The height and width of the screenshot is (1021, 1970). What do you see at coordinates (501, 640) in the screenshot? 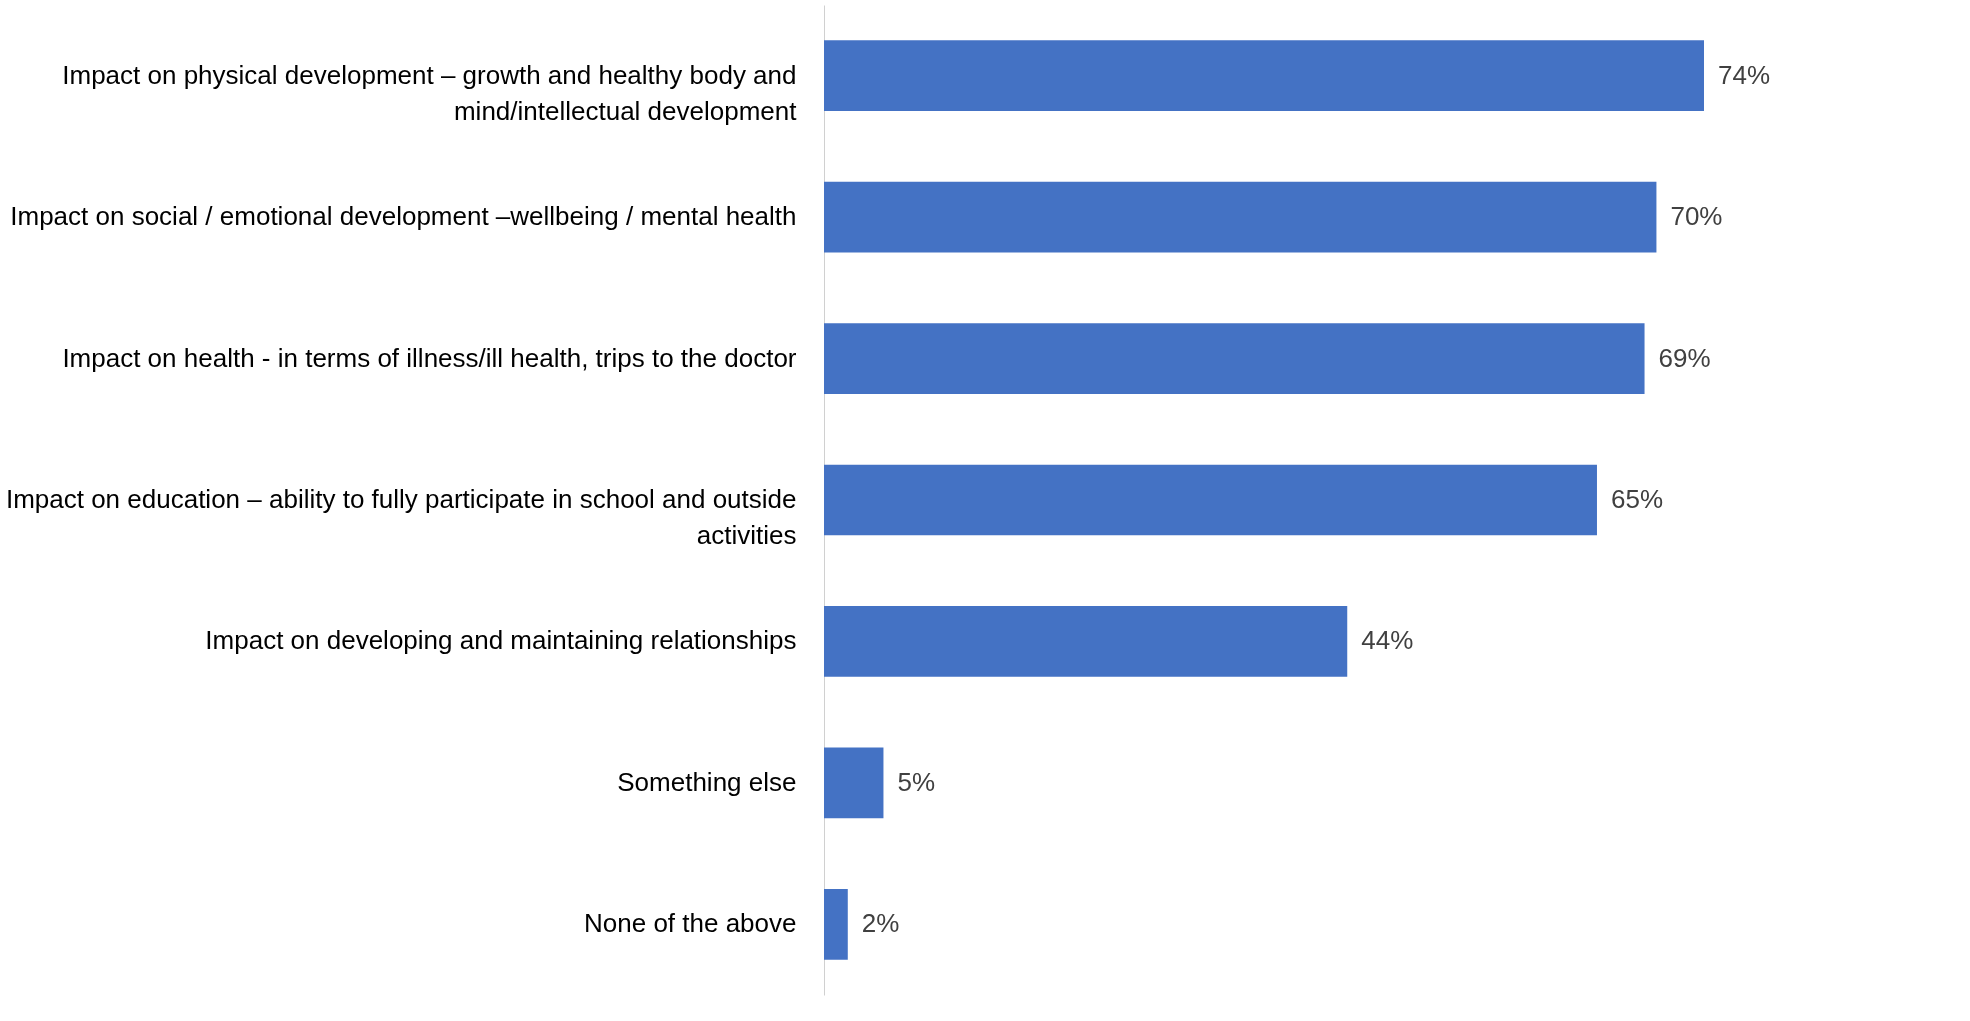
I see `y-tick-label: Impact on developing and maintaining relationships` at bounding box center [501, 640].